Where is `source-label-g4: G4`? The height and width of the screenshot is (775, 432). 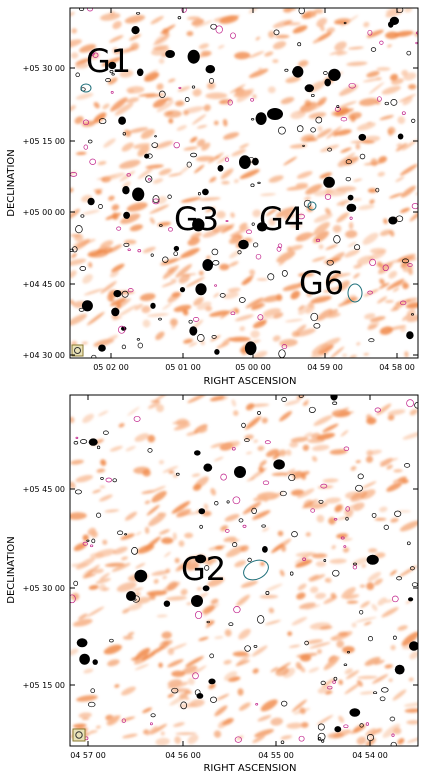
source-label-g4: G4 is located at coordinates (281, 219).